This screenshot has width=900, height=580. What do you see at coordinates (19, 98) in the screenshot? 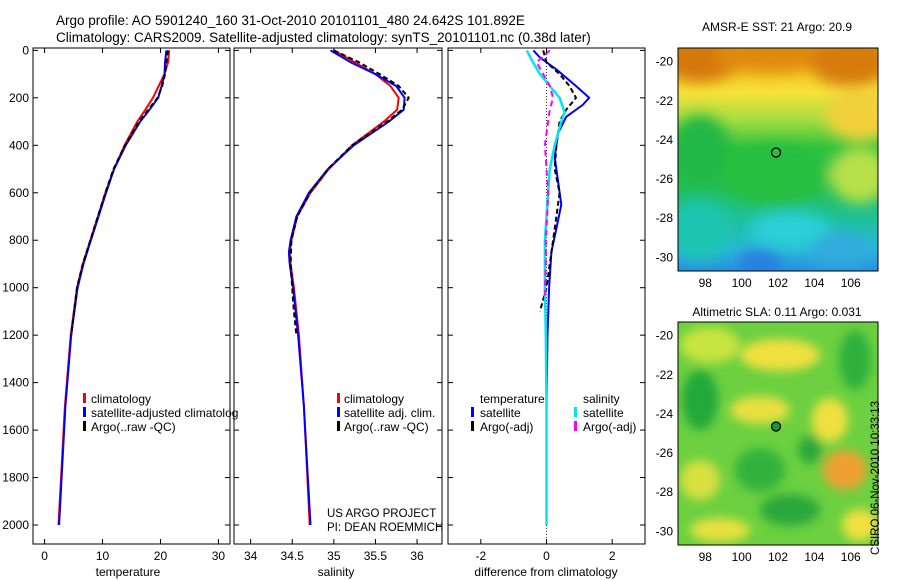
I see `y-tick-label: 200` at bounding box center [19, 98].